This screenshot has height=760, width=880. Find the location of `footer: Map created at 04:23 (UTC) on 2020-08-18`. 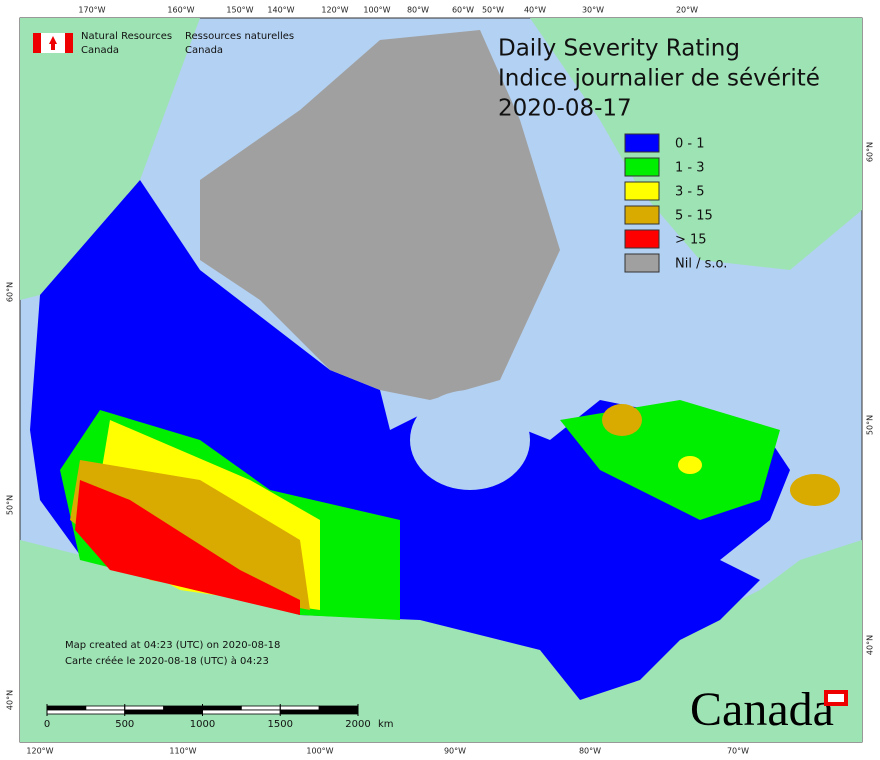

footer: Map created at 04:23 (UTC) on 2020-08-18 is located at coordinates (172, 645).